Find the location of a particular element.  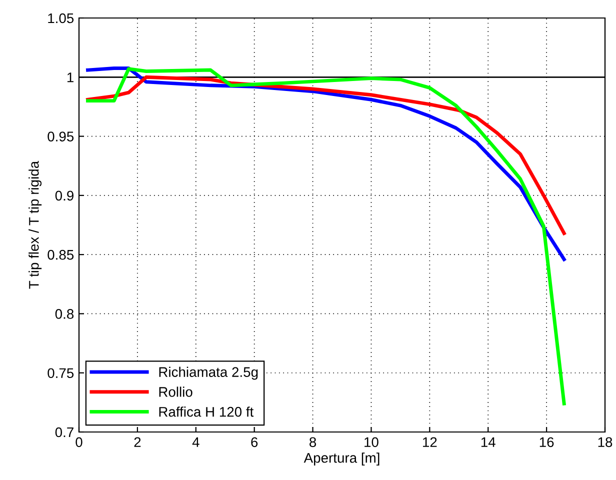

legend-label: Raffica H 120 ft is located at coordinates (206, 411).